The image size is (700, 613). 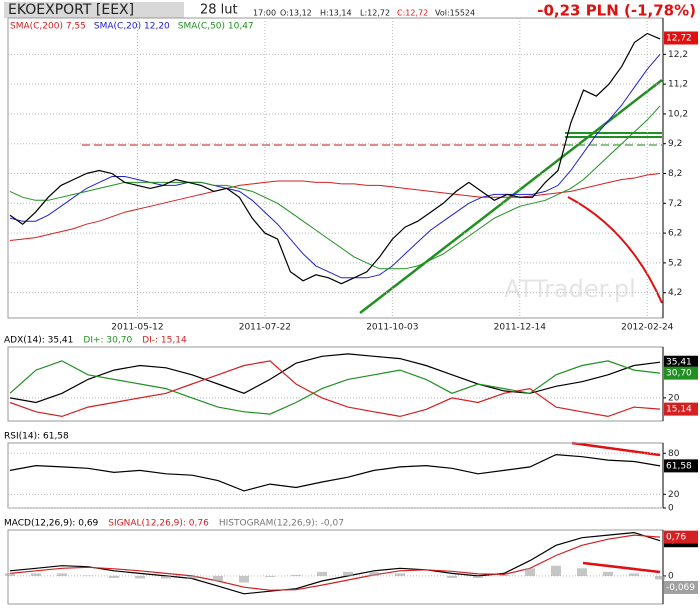 I want to click on value-tag-label: -0,069, so click(x=680, y=588).